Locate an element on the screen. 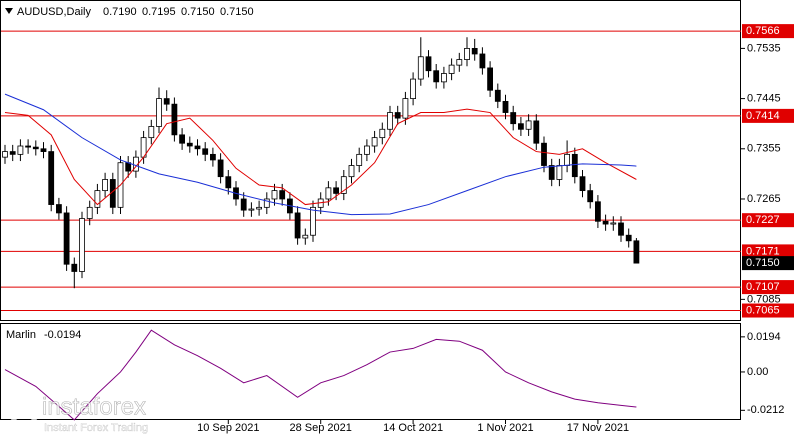 The image size is (798, 437). watermark: instaforex Instant Forex Trading is located at coordinates (78, 413).